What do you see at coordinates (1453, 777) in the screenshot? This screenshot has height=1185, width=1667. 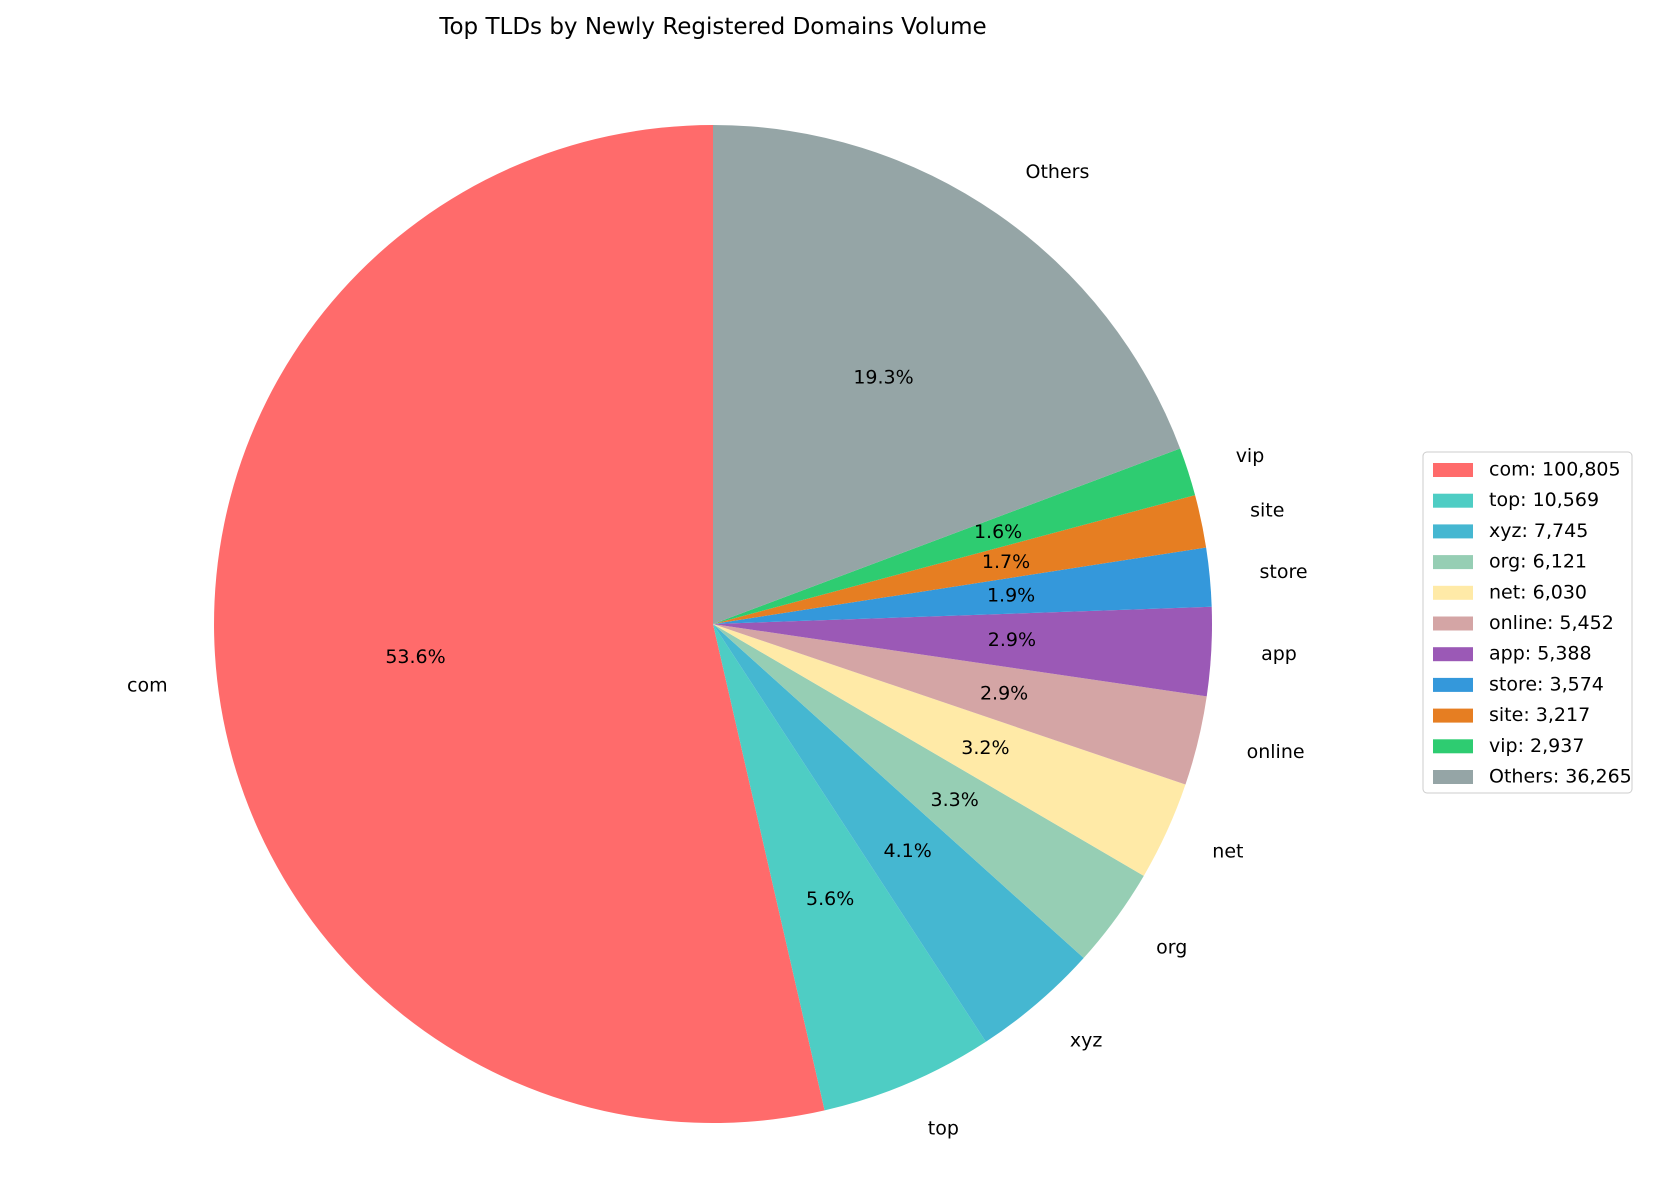 I see `legend-swatch-others` at bounding box center [1453, 777].